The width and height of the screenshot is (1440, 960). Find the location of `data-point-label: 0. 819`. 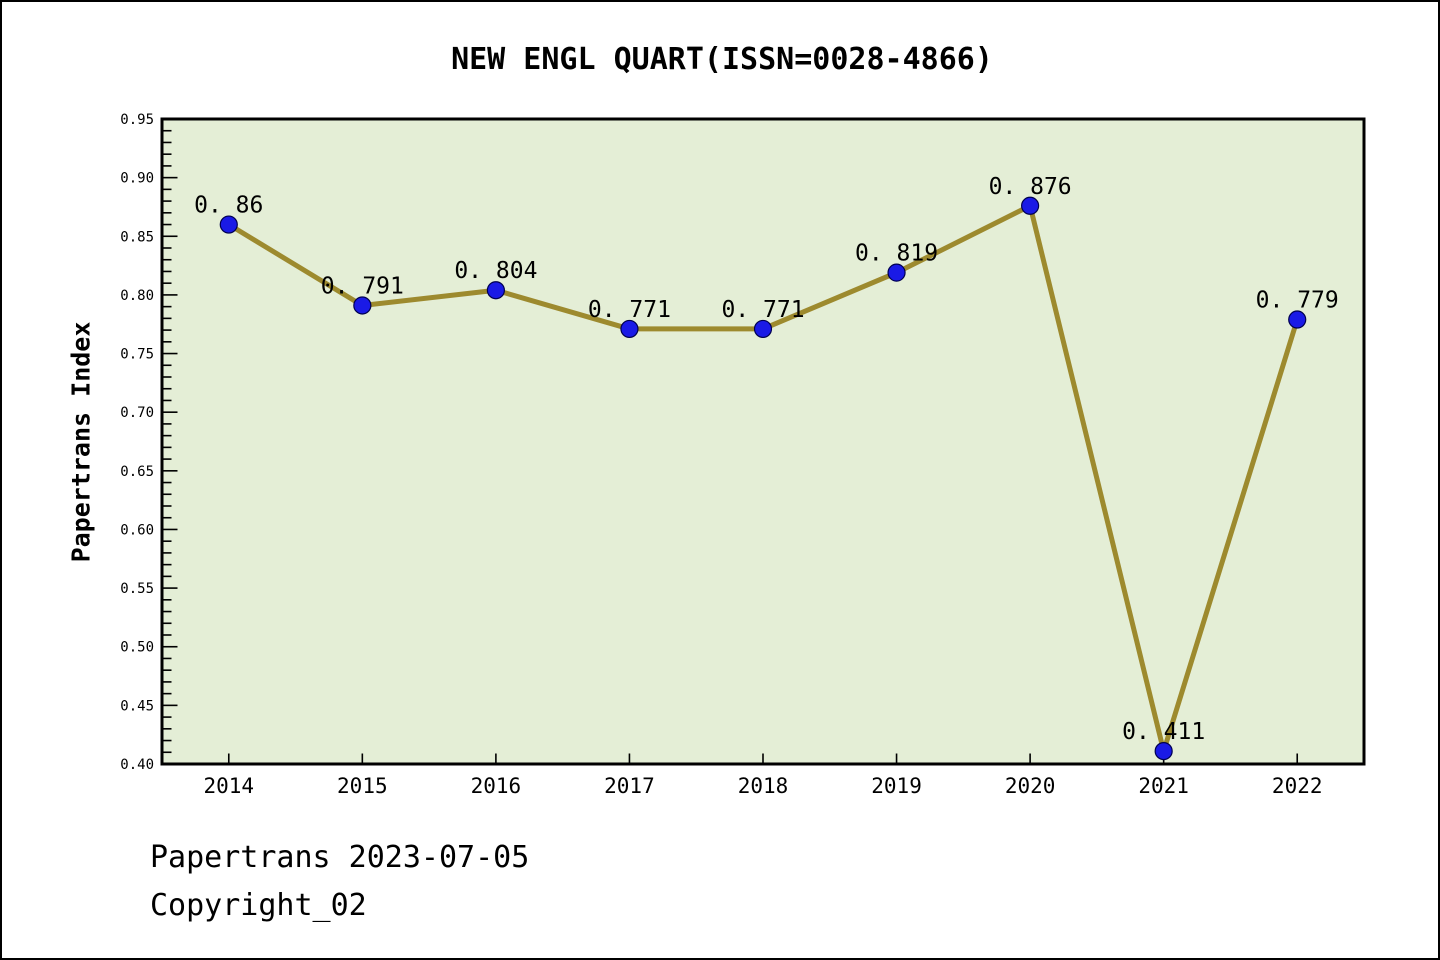

data-point-label: 0. 819 is located at coordinates (896, 254).